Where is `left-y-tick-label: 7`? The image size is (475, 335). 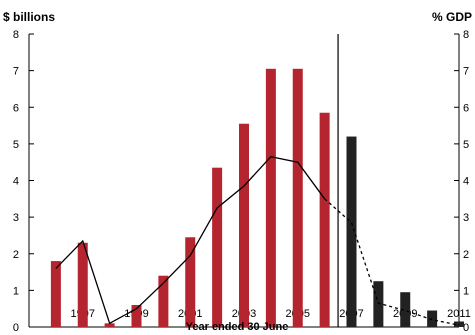 left-y-tick-label: 7 is located at coordinates (16, 72).